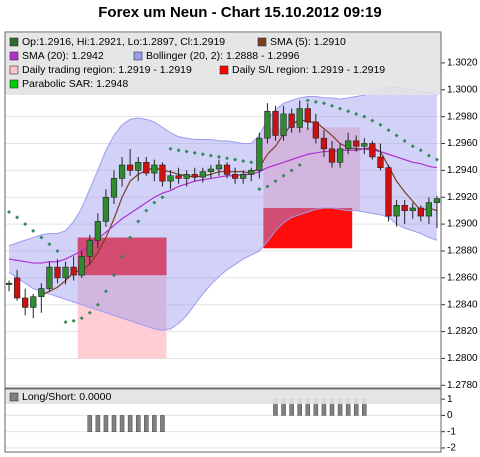 This screenshot has width=480, height=457. What do you see at coordinates (462, 224) in the screenshot?
I see `y-tick-label: 1.2900` at bounding box center [462, 224].